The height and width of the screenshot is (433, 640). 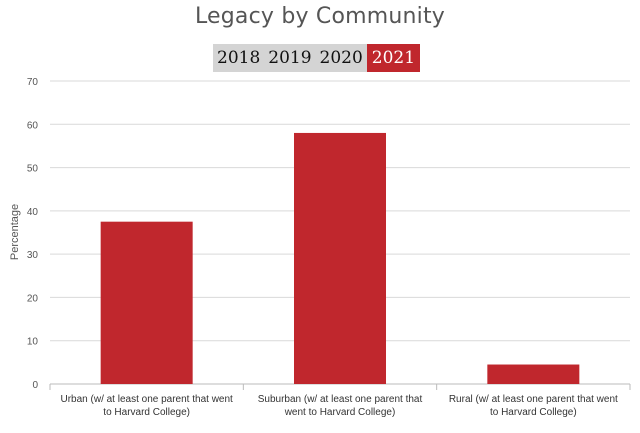 What do you see at coordinates (35, 385) in the screenshot?
I see `y-tick-label: 0` at bounding box center [35, 385].